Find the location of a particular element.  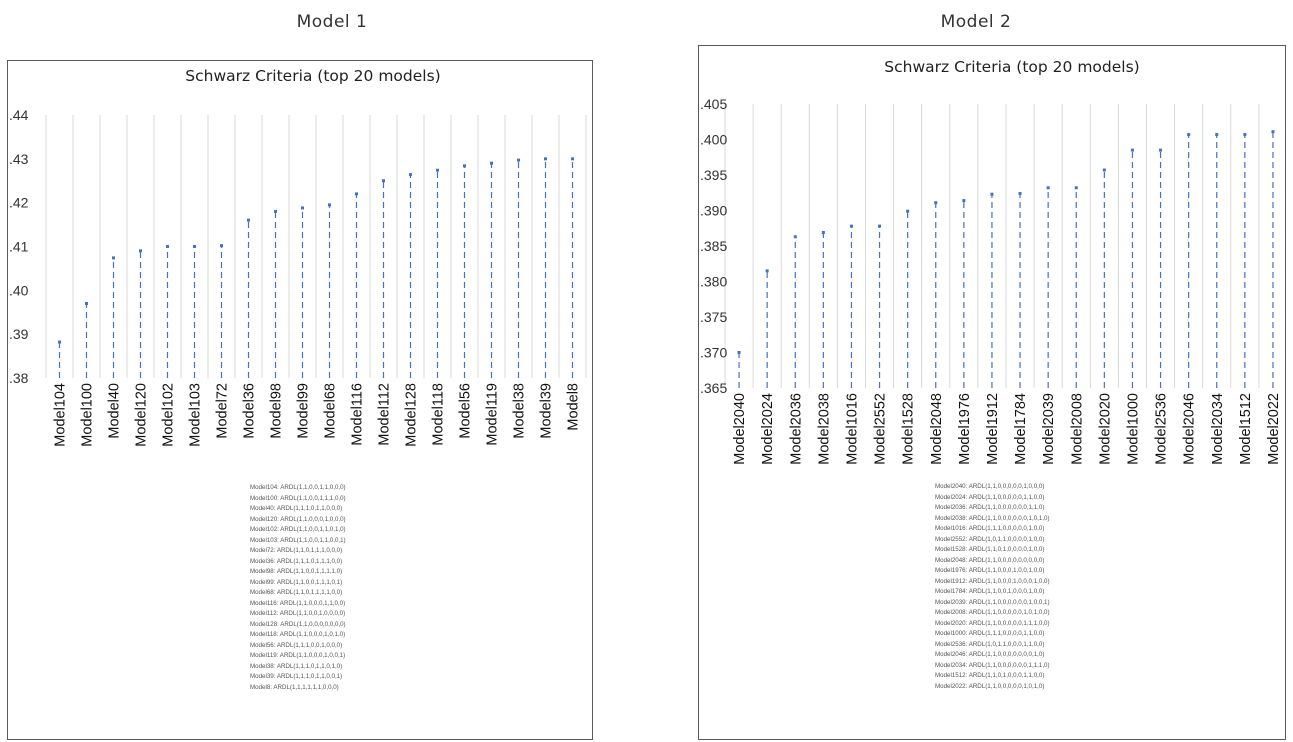

model-key-item: Model2034: ARDL(1,1,0,0,0,0,0,0,1,1,1,0) is located at coordinates (992, 665).